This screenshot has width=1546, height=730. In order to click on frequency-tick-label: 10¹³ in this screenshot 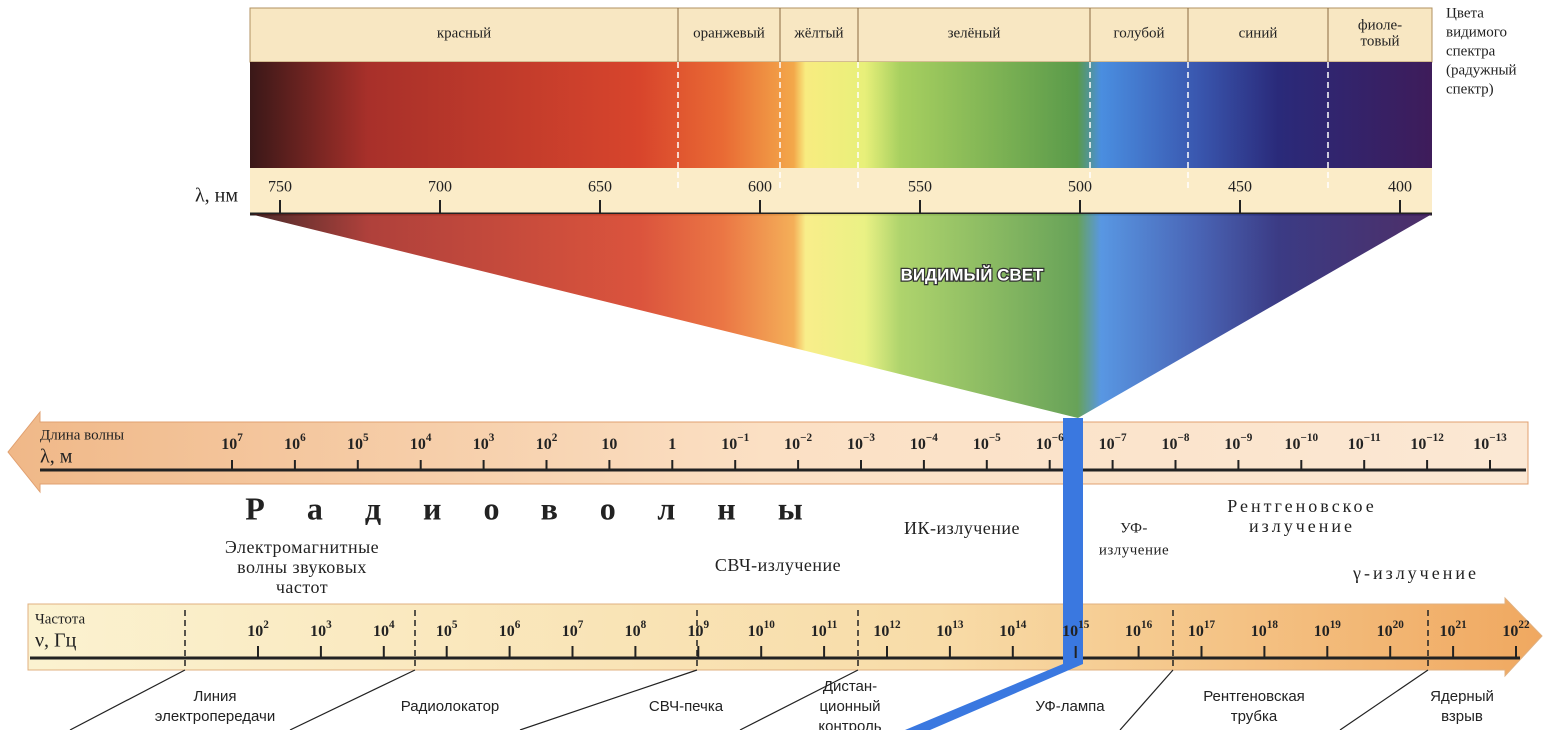, I will do `click(950, 629)`.